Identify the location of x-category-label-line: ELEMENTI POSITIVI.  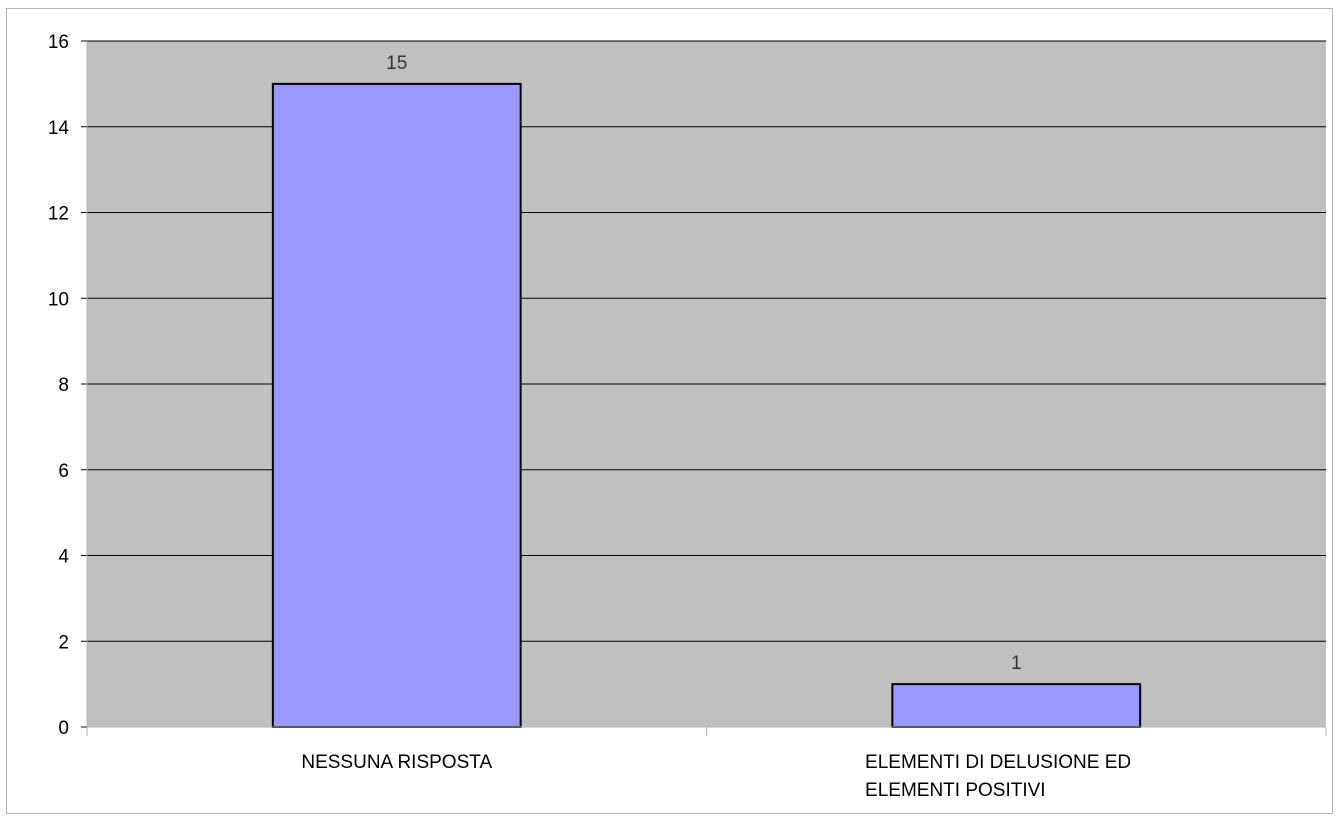
(955, 790).